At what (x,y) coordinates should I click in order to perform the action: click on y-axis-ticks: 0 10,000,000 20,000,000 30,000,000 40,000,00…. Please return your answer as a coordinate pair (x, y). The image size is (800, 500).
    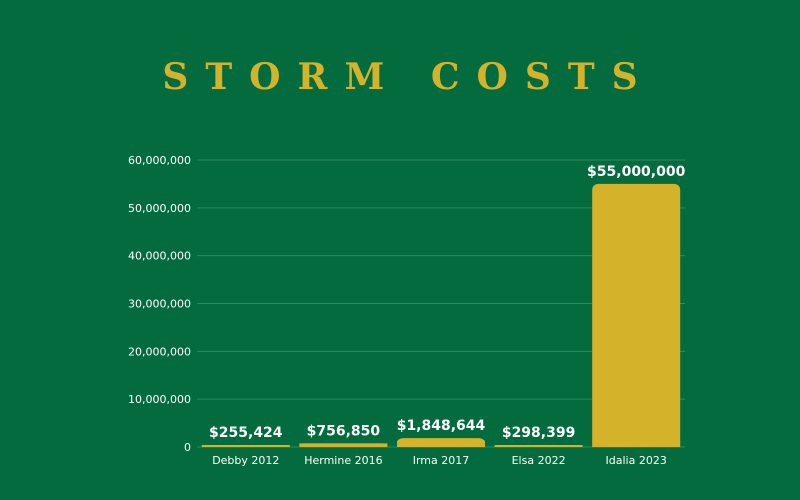
    Looking at the image, I should click on (159, 304).